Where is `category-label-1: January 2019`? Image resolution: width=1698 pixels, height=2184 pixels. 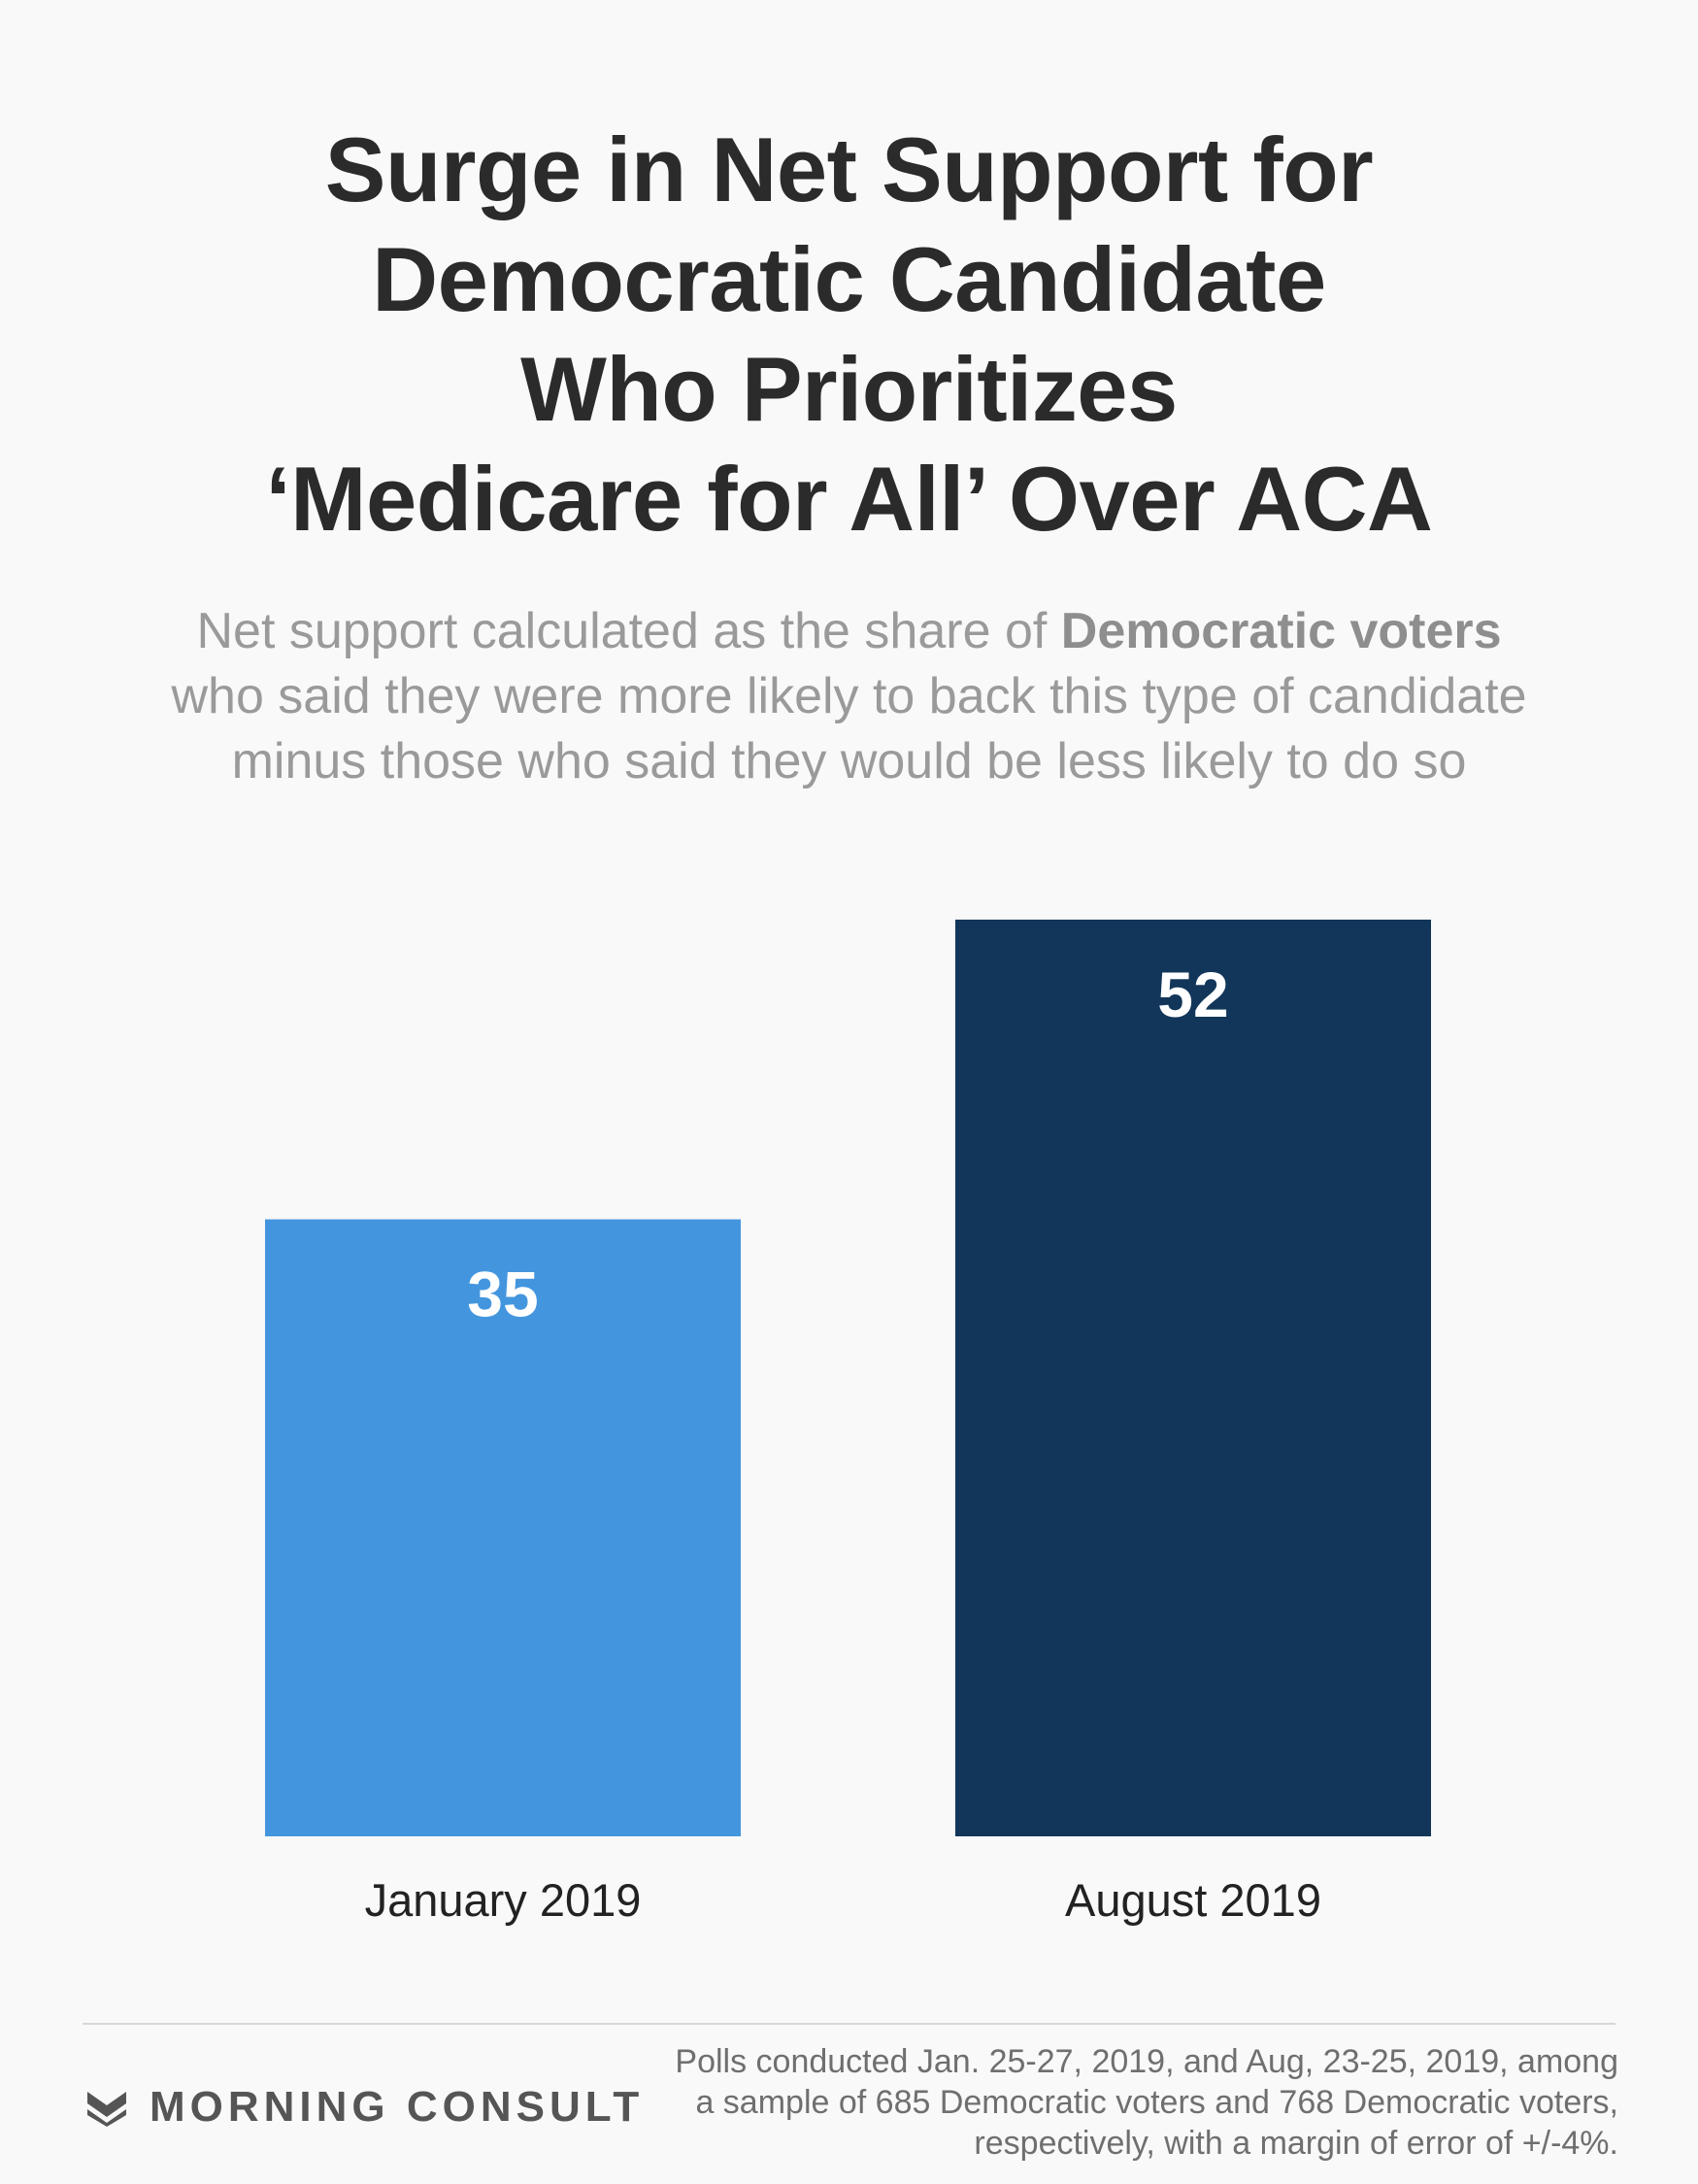 category-label-1: January 2019 is located at coordinates (503, 1900).